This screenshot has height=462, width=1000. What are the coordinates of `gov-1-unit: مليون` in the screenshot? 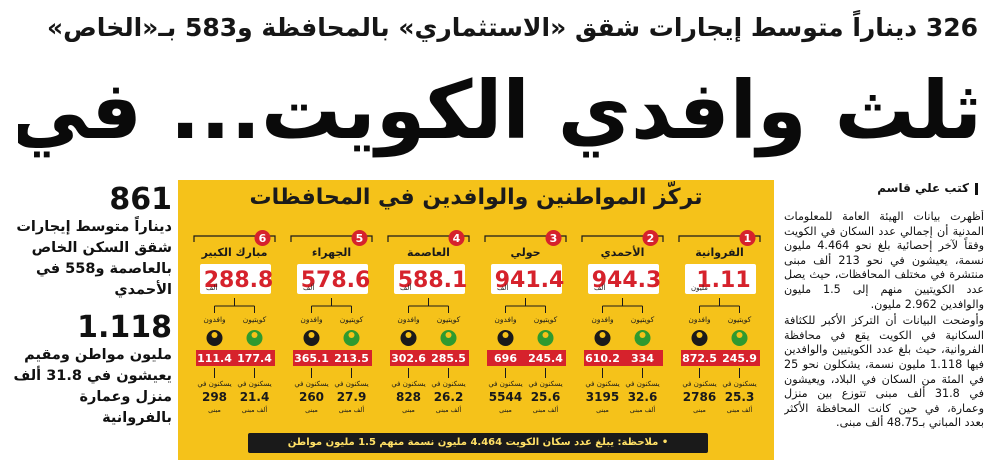 It's located at (699, 288).